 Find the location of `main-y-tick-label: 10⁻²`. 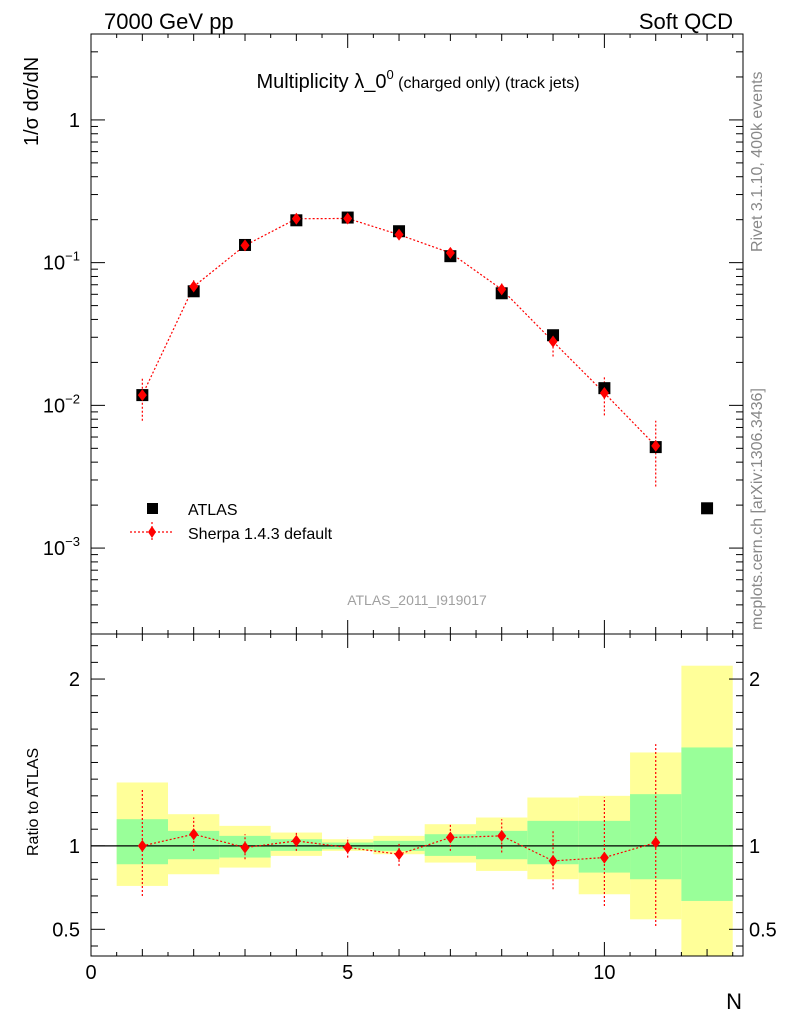

main-y-tick-label: 10⁻² is located at coordinates (61, 404).